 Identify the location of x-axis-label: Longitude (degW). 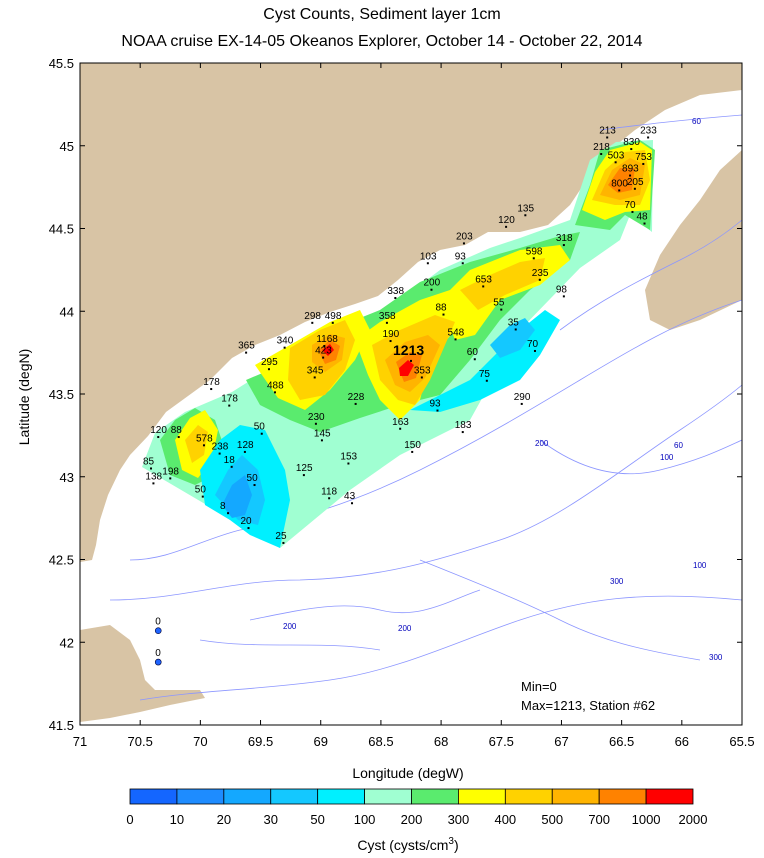
(407, 773).